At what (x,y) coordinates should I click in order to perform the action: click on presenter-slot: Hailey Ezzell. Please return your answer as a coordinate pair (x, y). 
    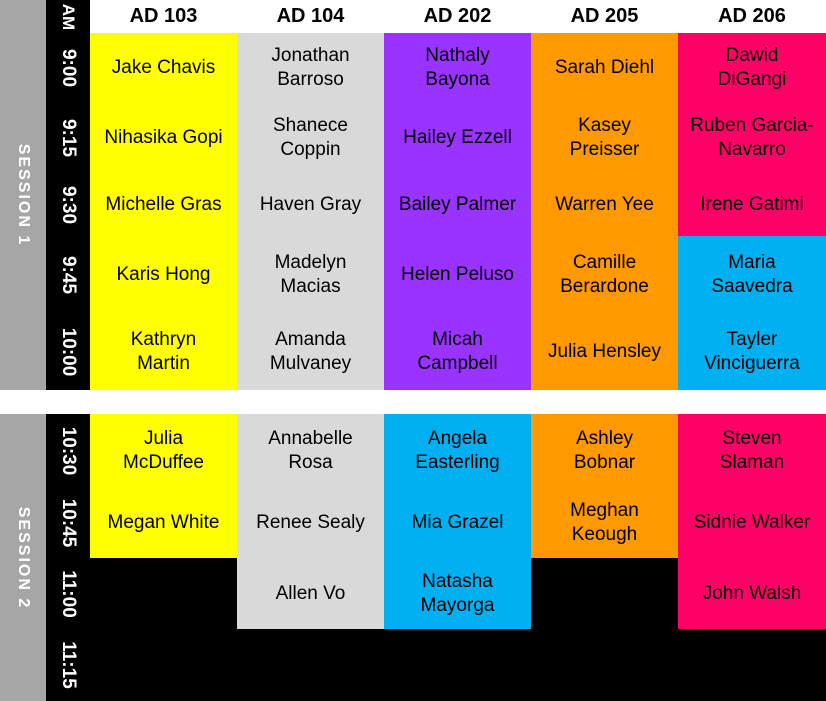
    Looking at the image, I should click on (457, 138).